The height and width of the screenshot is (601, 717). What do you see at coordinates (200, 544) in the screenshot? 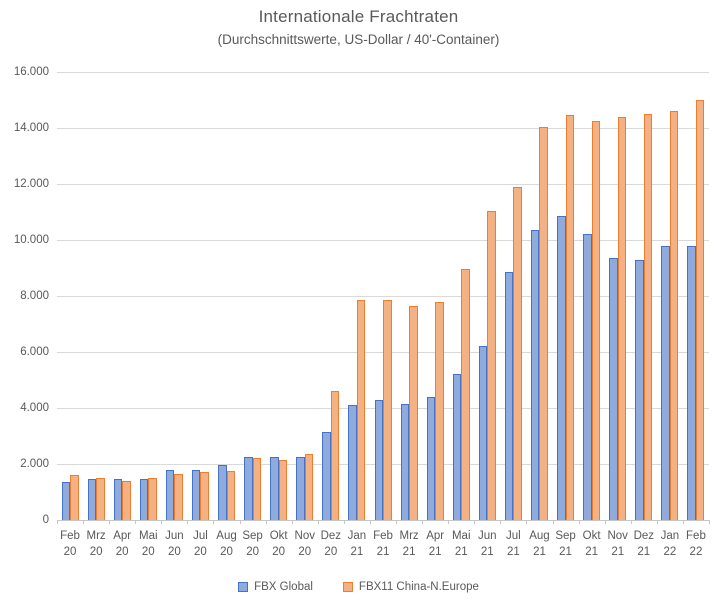
I see `x-axis-category-label: Jul 20` at bounding box center [200, 544].